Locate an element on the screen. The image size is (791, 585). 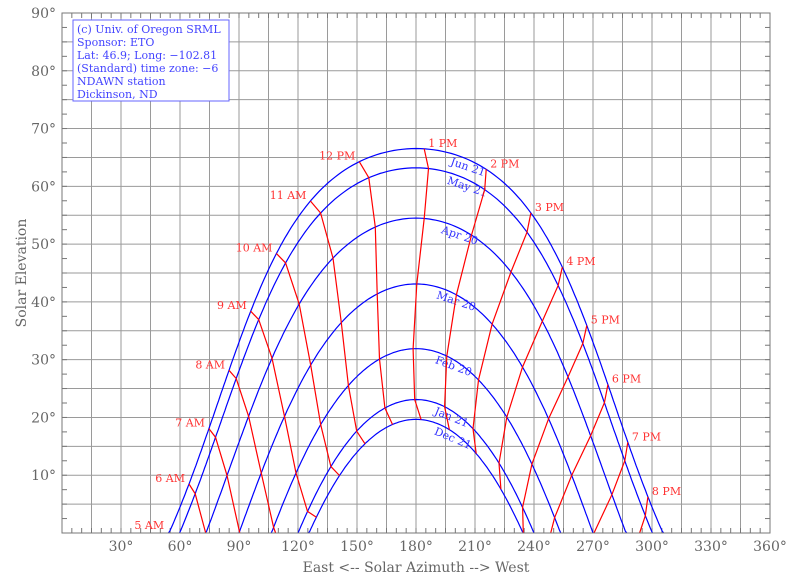
date-curve-label: Dec 21 is located at coordinates (452, 438).